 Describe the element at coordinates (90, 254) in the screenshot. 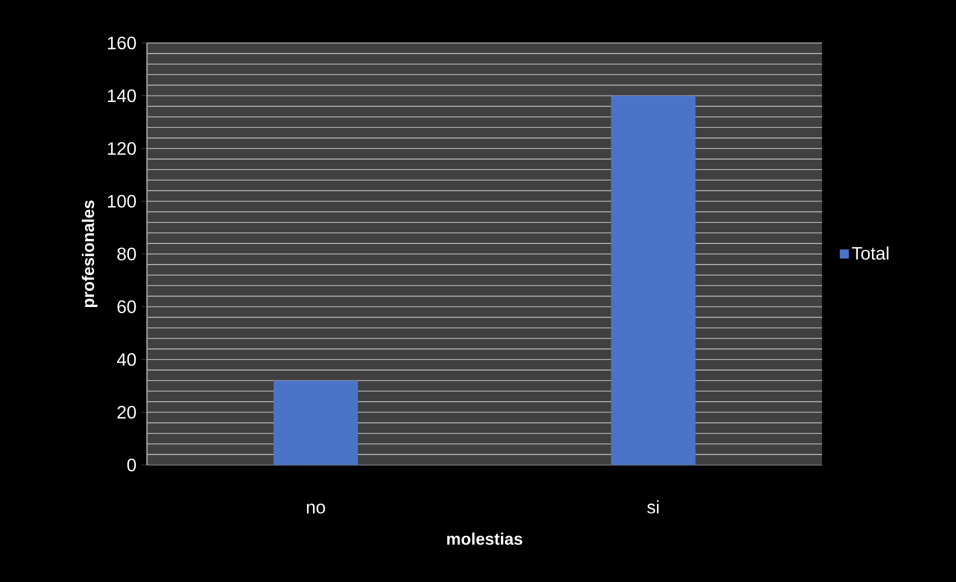

I see `y-axis-title: profesionales` at that location.